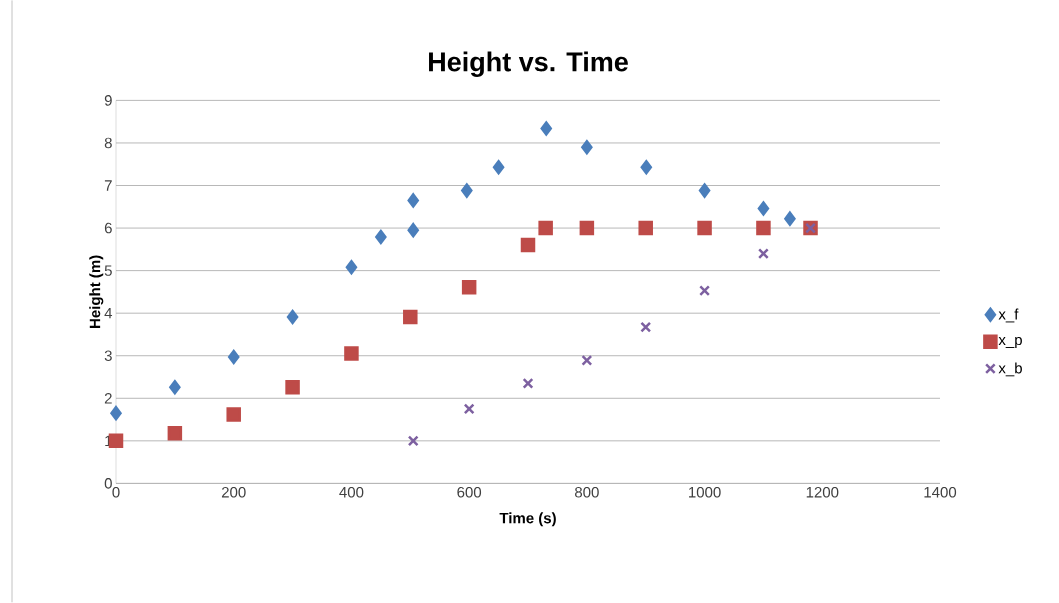 This screenshot has height=603, width=1059. I want to click on x-tick-label: 1000, so click(705, 492).